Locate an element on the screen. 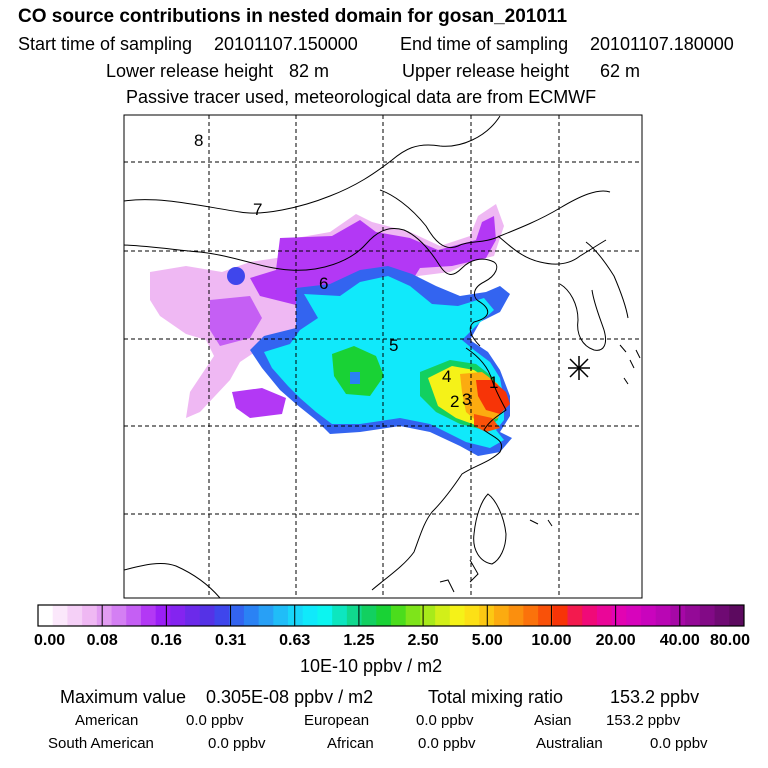 The width and height of the screenshot is (768, 768). end-time-value: 20101107.180000 is located at coordinates (662, 44).